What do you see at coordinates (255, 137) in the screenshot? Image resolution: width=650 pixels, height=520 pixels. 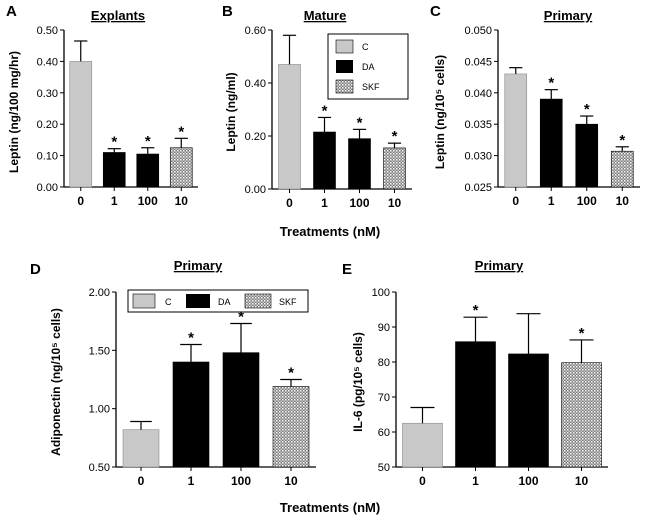 I see `panel-b-y-tick-label: 0.20` at bounding box center [255, 137].